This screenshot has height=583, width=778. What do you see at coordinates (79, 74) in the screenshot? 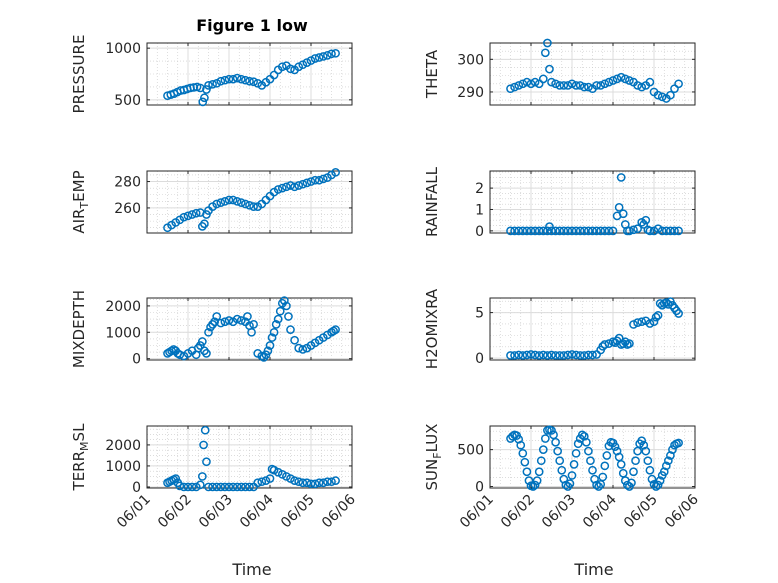
I see `y-axis-label: PRESSURE` at bounding box center [79, 74].